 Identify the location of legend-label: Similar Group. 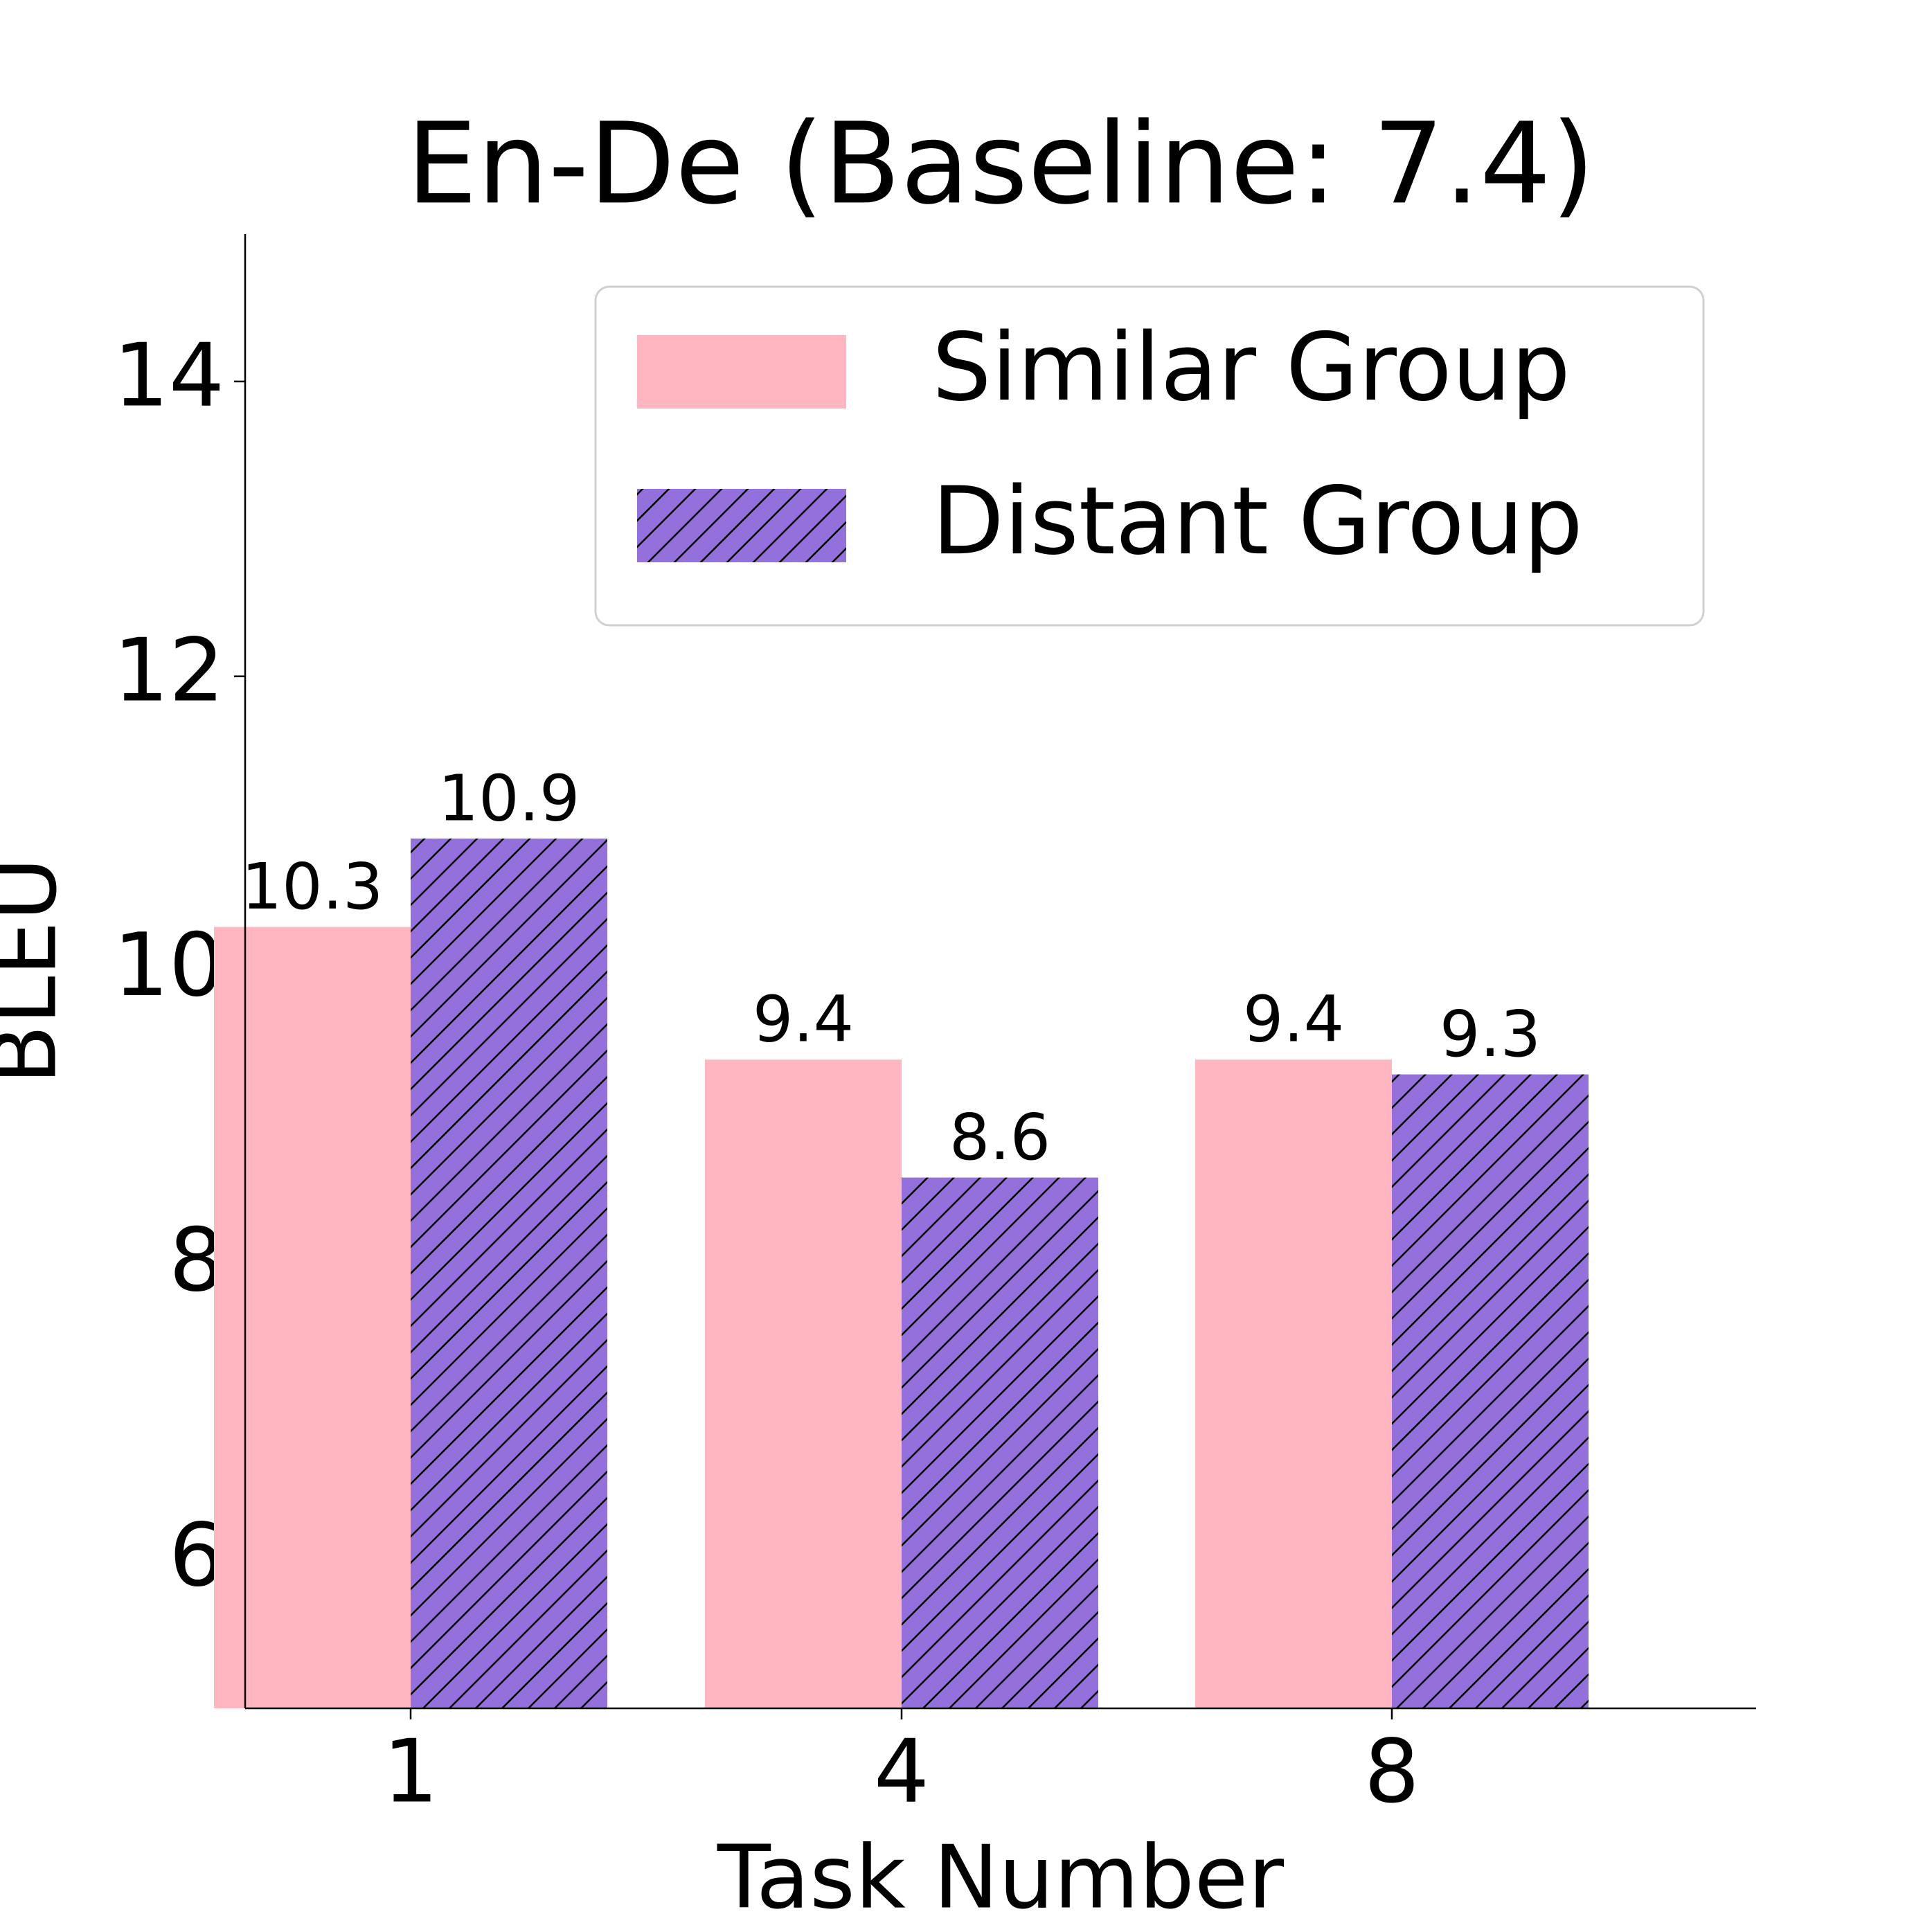
(1251, 367).